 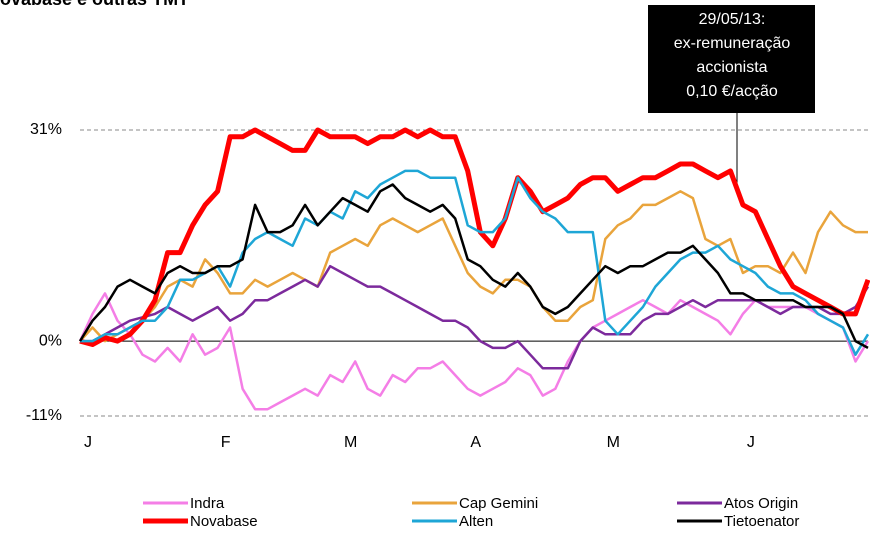 I want to click on legend-label: Novabase, so click(x=224, y=521).